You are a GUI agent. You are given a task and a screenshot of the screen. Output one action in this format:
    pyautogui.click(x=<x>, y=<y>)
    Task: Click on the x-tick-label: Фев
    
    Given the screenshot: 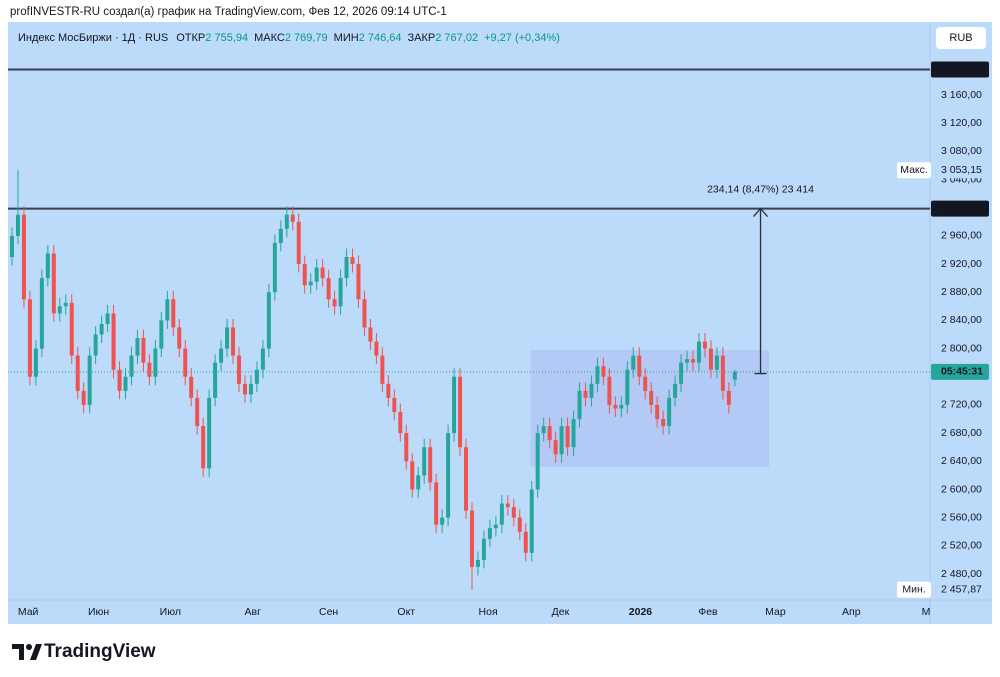 What is the action you would take?
    pyautogui.click(x=708, y=612)
    